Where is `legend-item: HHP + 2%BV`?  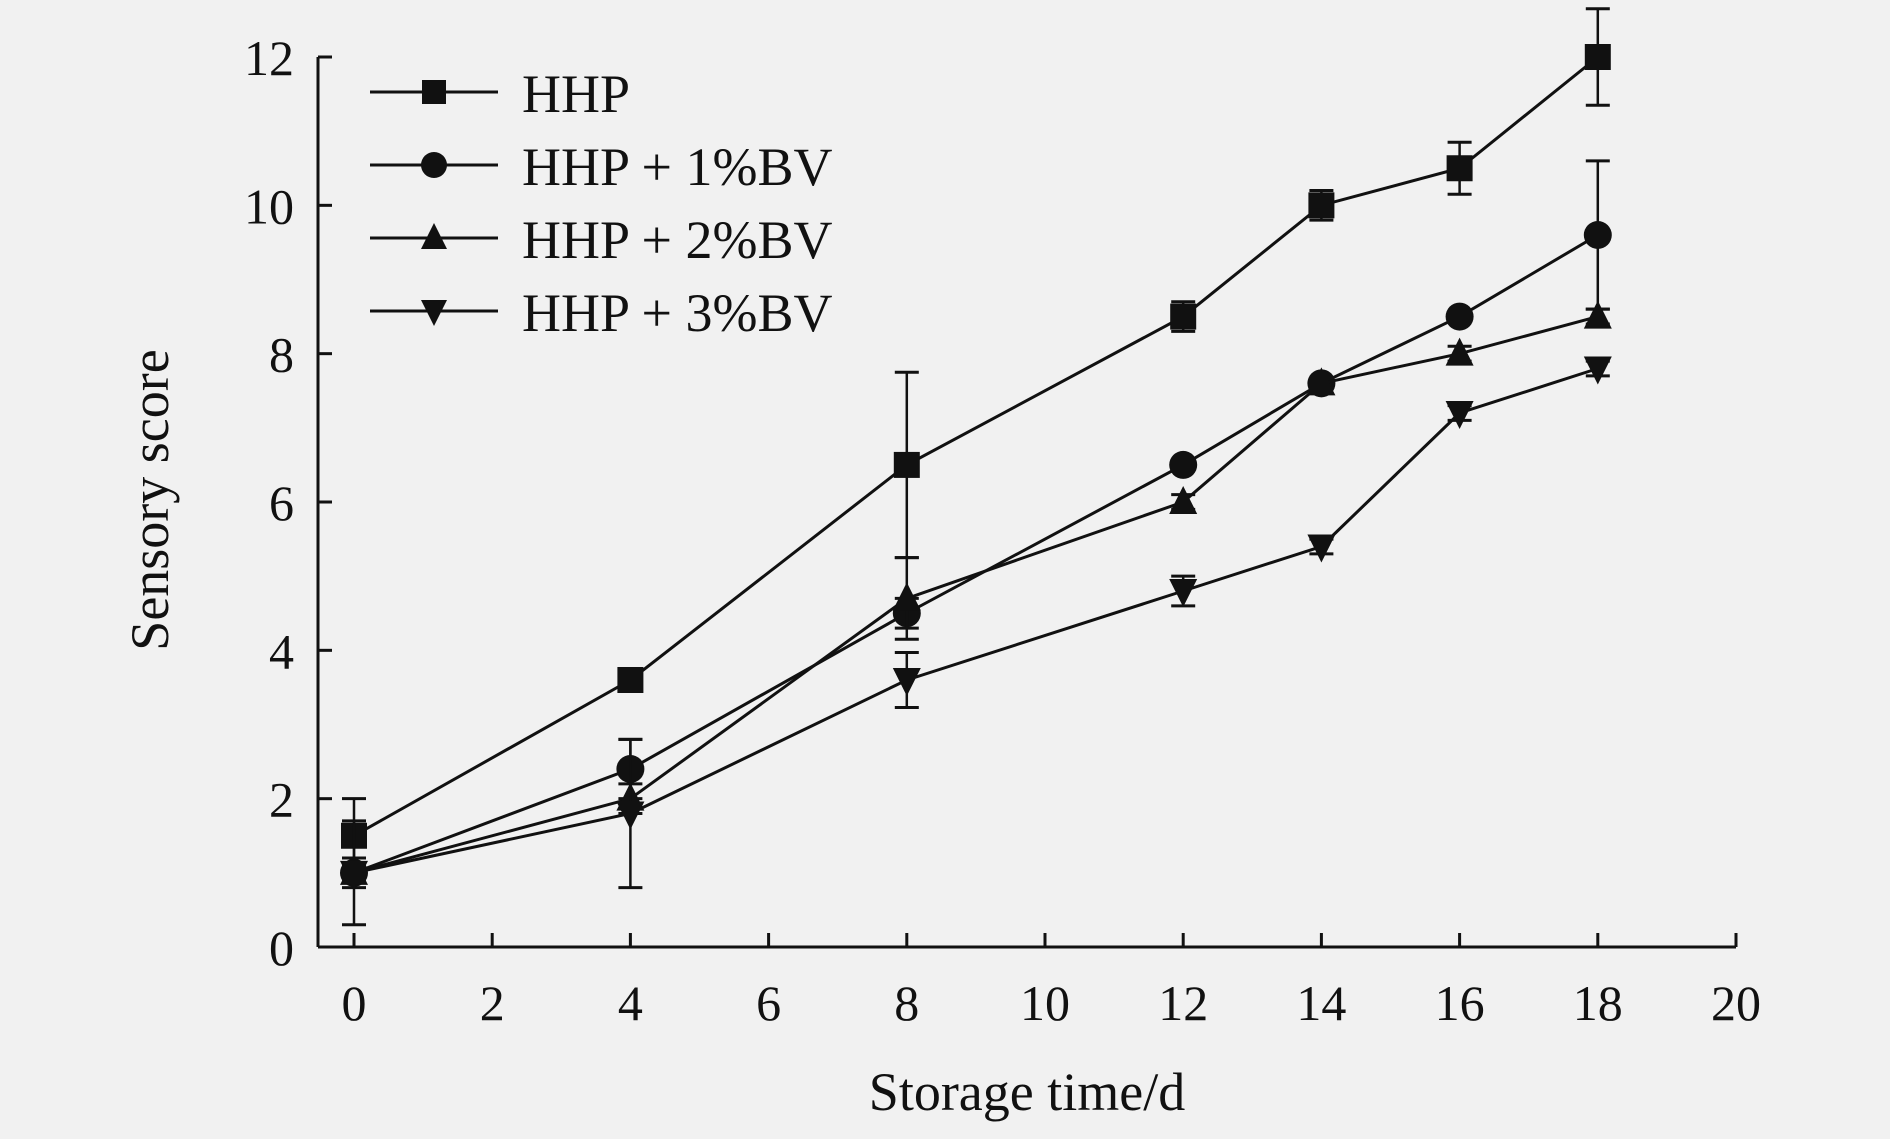 legend-item: HHP + 2%BV is located at coordinates (601, 240).